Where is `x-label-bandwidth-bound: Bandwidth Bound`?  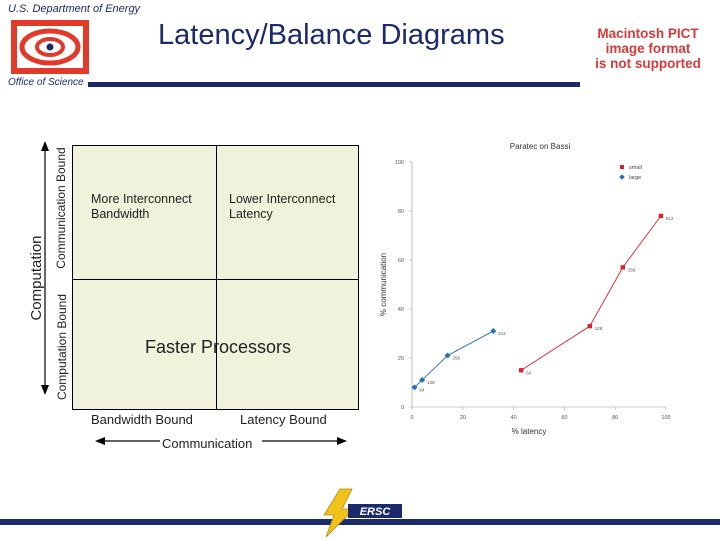 x-label-bandwidth-bound: Bandwidth Bound is located at coordinates (142, 419).